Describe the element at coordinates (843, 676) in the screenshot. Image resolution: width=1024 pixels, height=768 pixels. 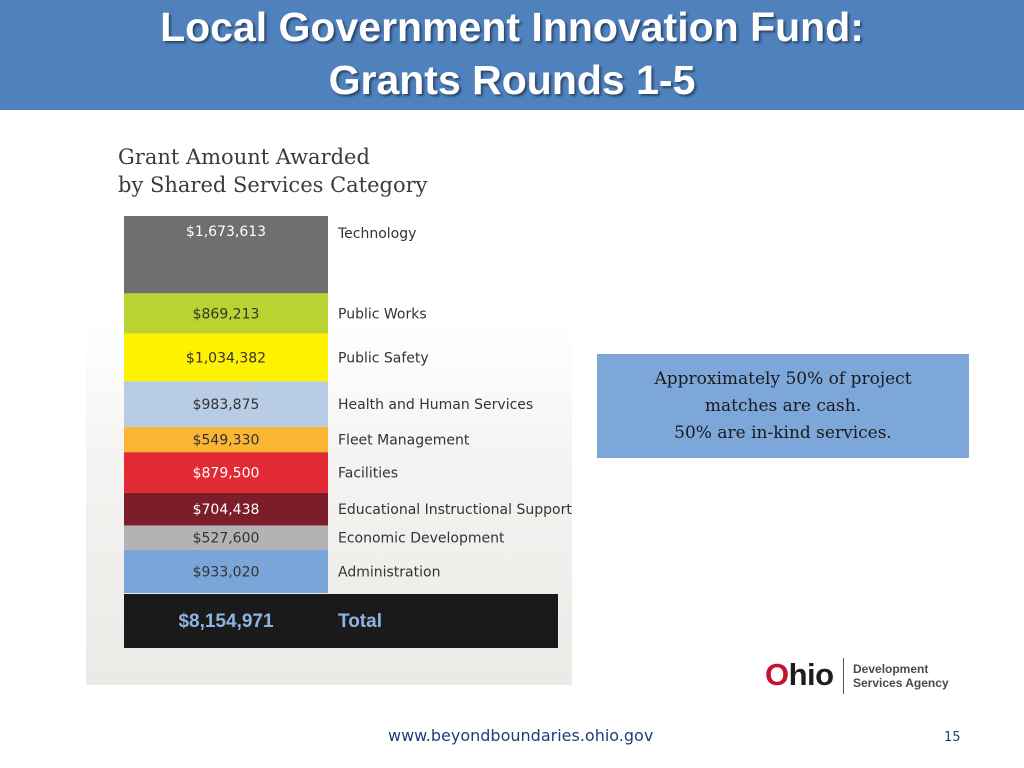
I see `logo-divider` at that location.